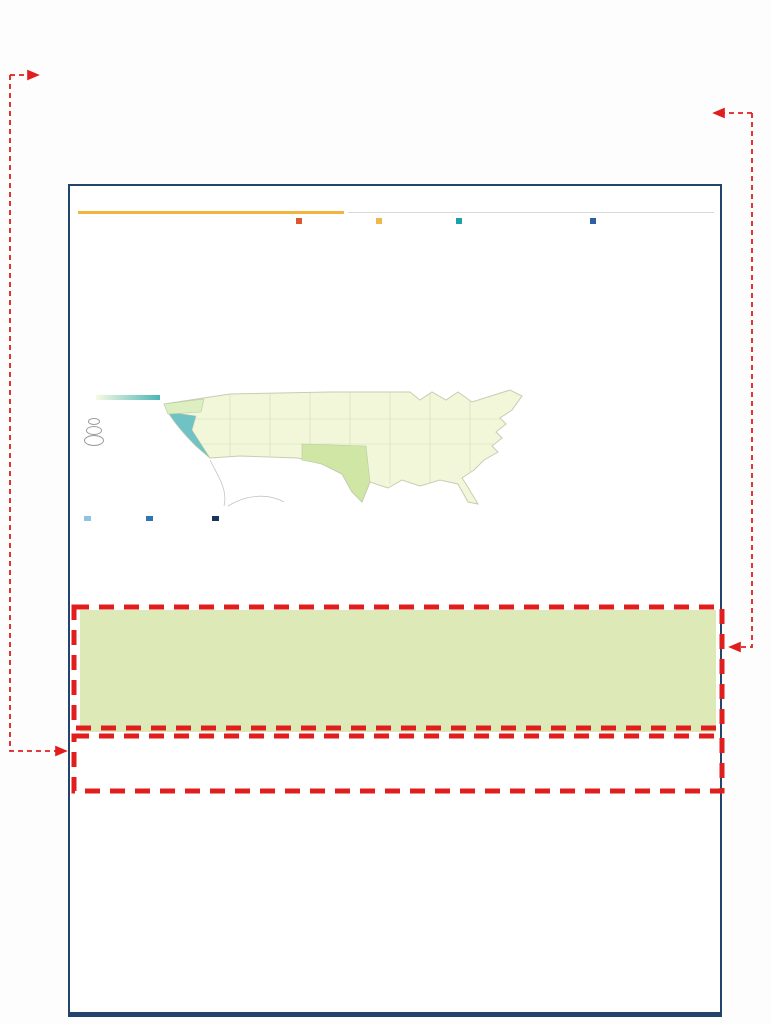  I want to click on office-supplies-swatch-icon, so click(379, 221).